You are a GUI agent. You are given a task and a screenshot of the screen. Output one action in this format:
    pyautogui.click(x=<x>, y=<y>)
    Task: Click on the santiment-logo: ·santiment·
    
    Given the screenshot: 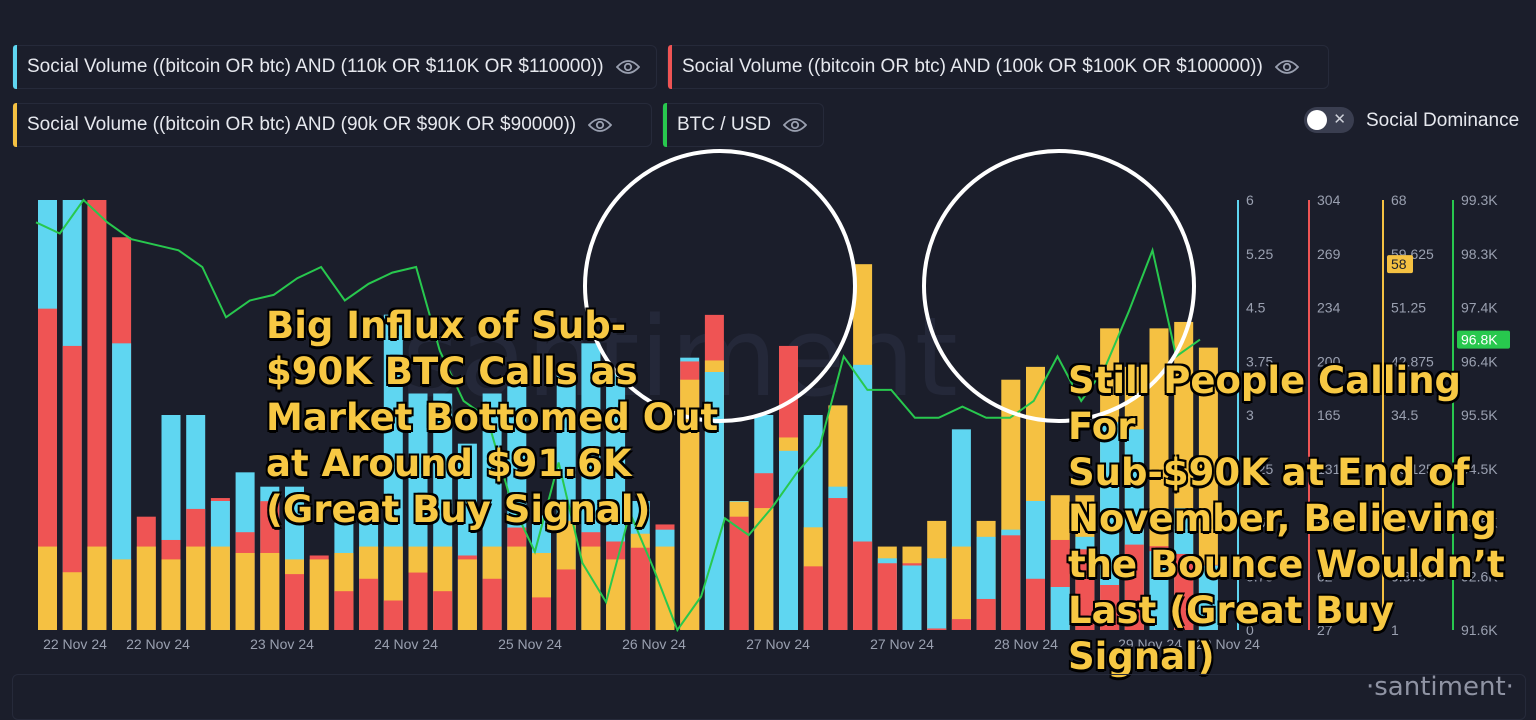 What is the action you would take?
    pyautogui.click(x=1440, y=687)
    